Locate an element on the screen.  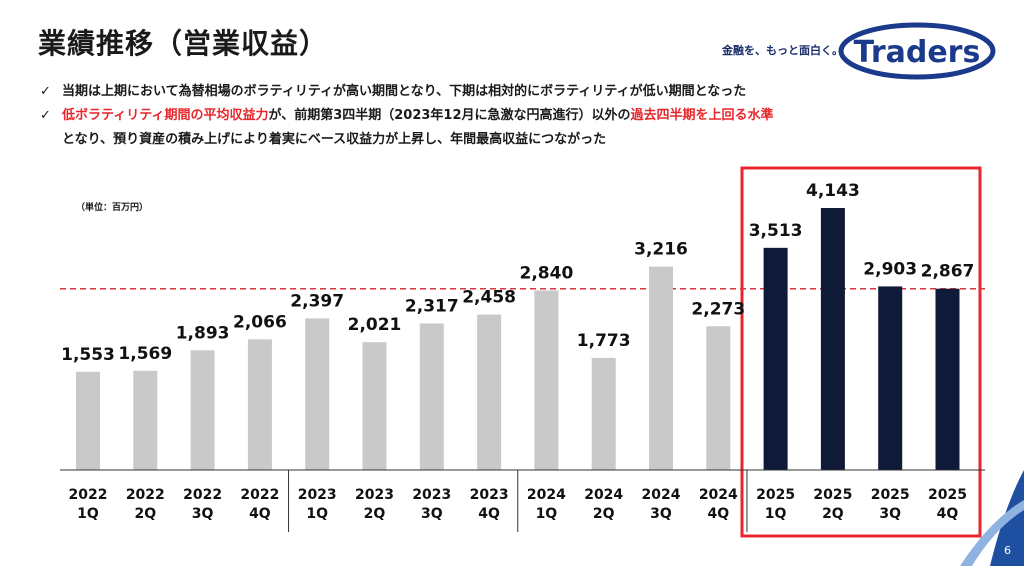
value-label: 1,569 is located at coordinates (145, 354).